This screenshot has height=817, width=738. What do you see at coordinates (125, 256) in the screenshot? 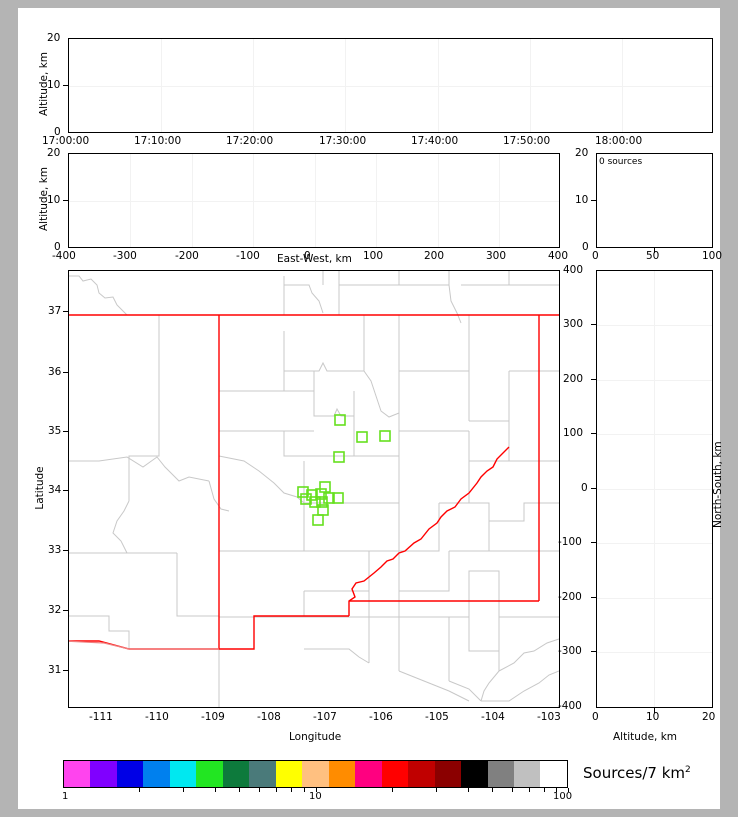
I see `tick-x: -300` at bounding box center [125, 256].